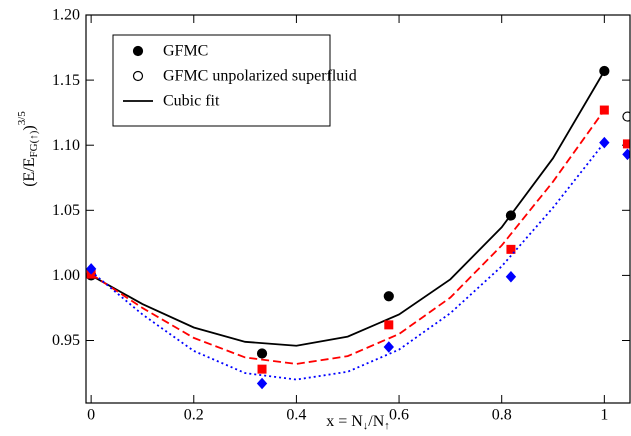 This screenshot has width=631, height=436. Describe the element at coordinates (604, 415) in the screenshot. I see `x-tick-label: 1` at that location.